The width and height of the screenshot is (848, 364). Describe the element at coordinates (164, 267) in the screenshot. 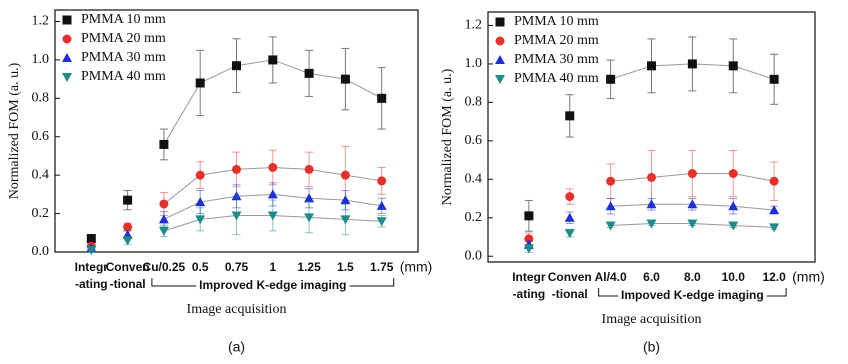

I see `x-tick-label: Cu/0.25` at that location.